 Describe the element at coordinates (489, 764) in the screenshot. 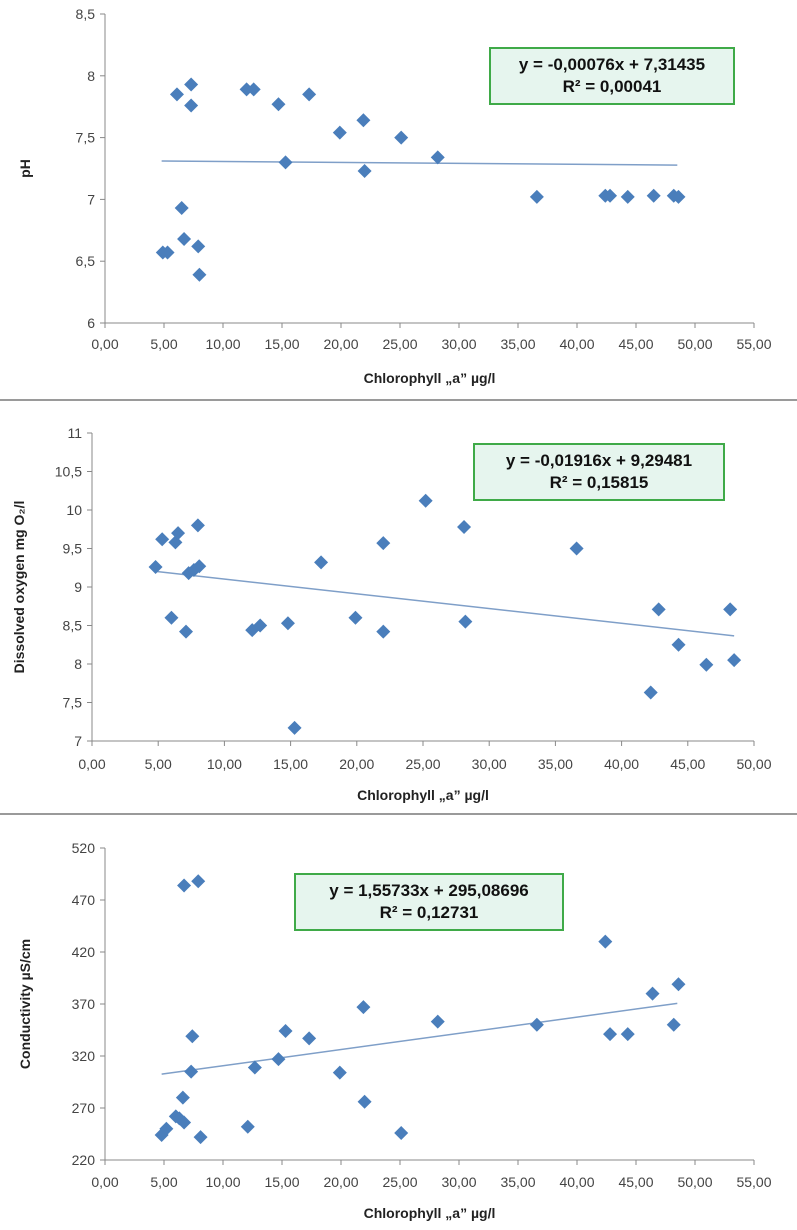

I see `oxygen-x-tick-label: 30,00` at that location.